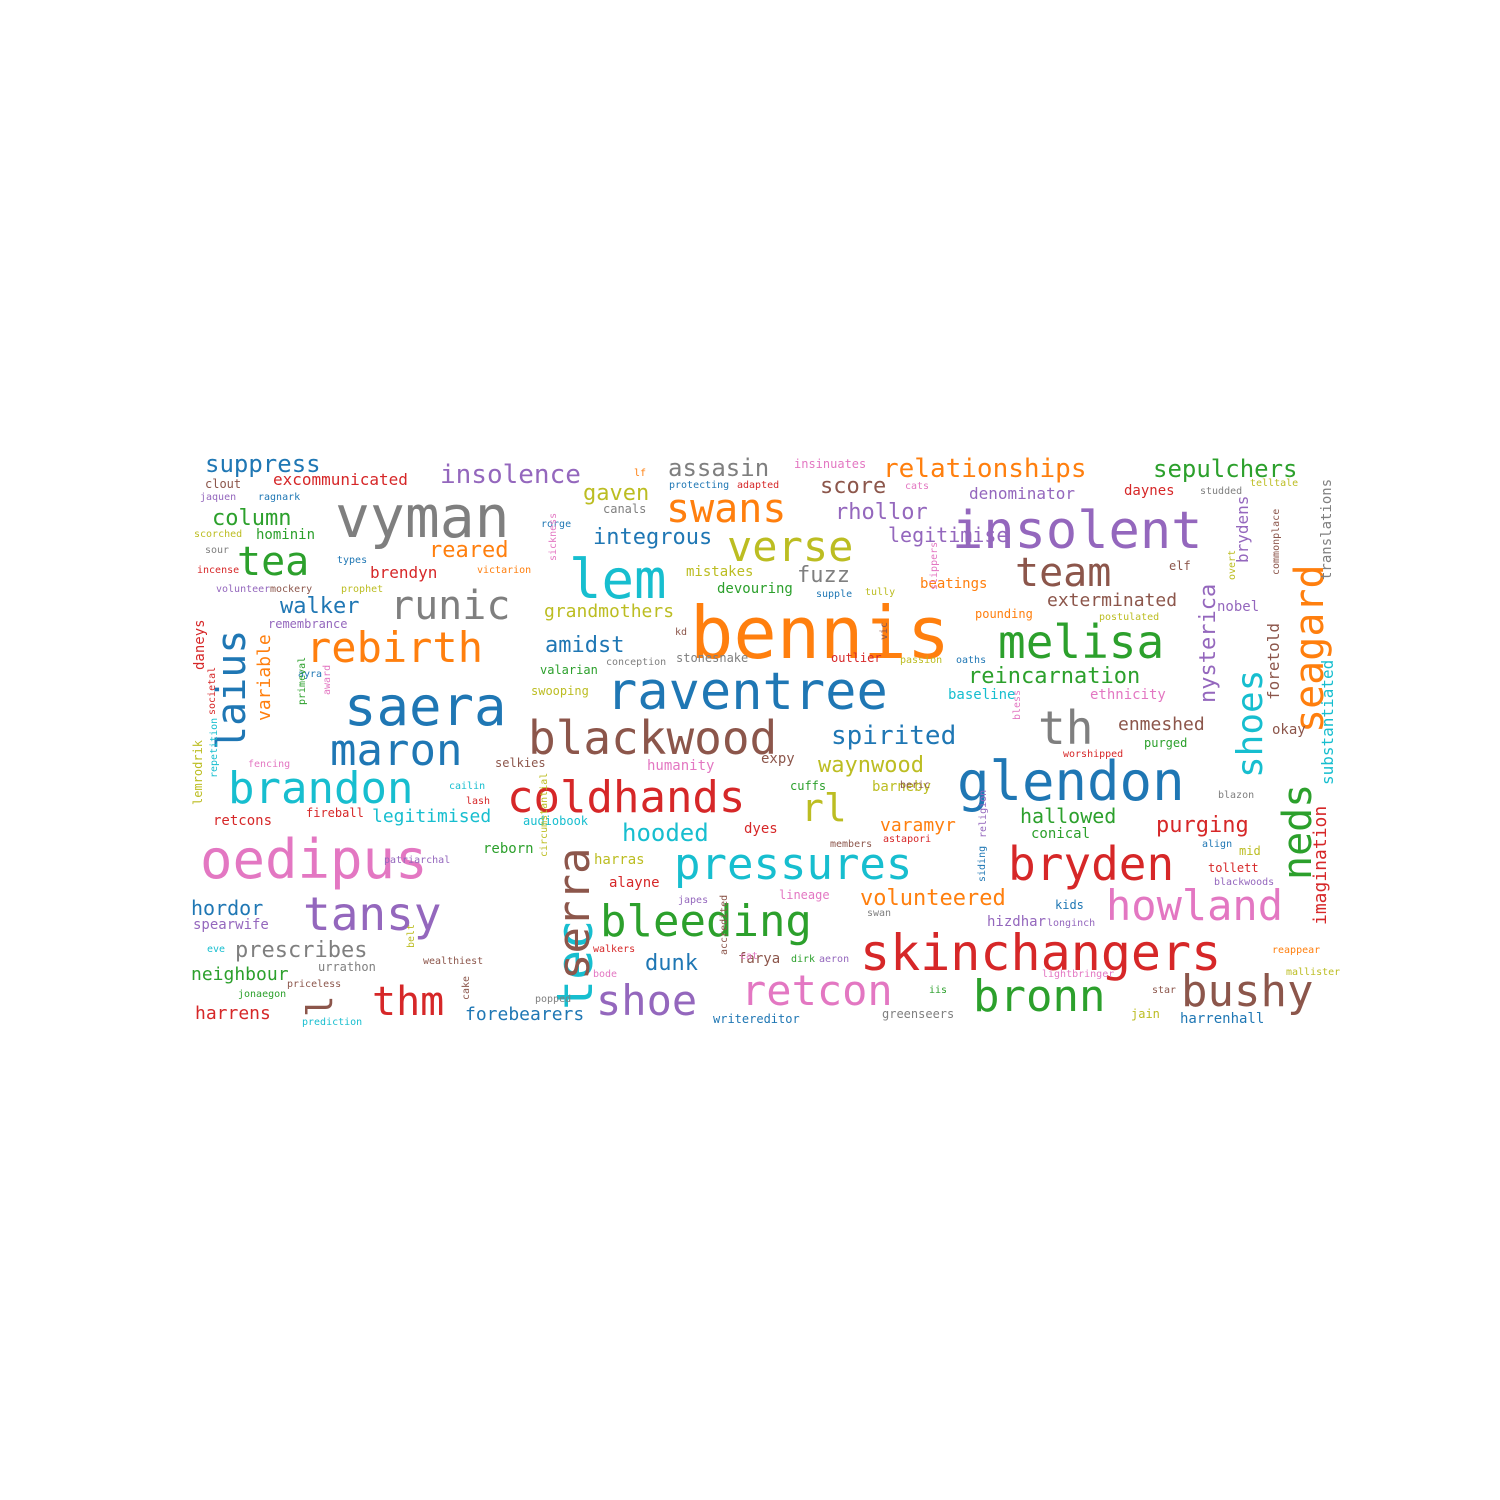  Describe the element at coordinates (915, 785) in the screenshot. I see `word-beric: beric` at that location.